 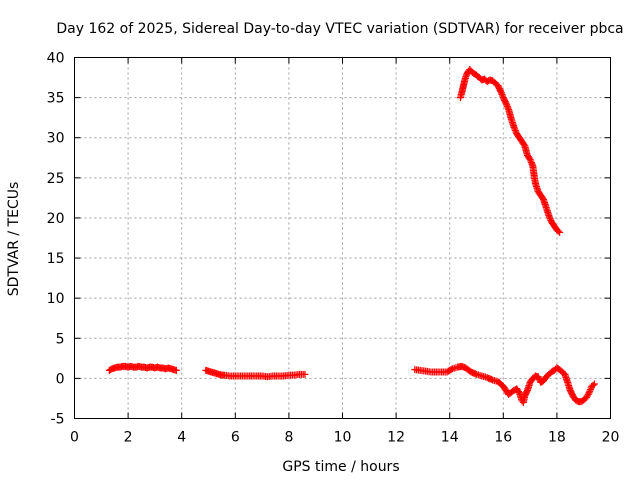 I want to click on y-tick-label: 35, so click(x=56, y=99).